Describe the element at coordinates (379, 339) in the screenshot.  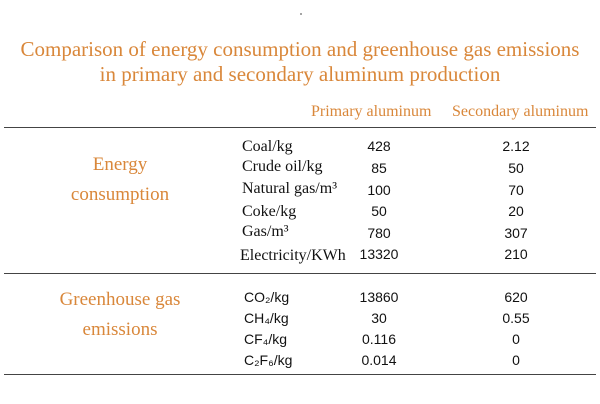
I see `row-primary-value: 0.116` at that location.